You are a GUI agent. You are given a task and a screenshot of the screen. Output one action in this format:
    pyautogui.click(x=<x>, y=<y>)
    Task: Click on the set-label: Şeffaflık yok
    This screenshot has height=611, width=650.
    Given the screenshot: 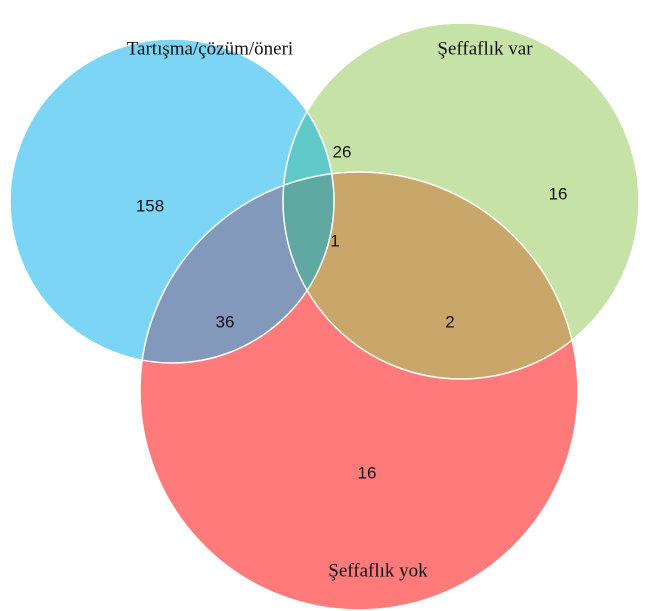 What is the action you would take?
    pyautogui.click(x=378, y=570)
    